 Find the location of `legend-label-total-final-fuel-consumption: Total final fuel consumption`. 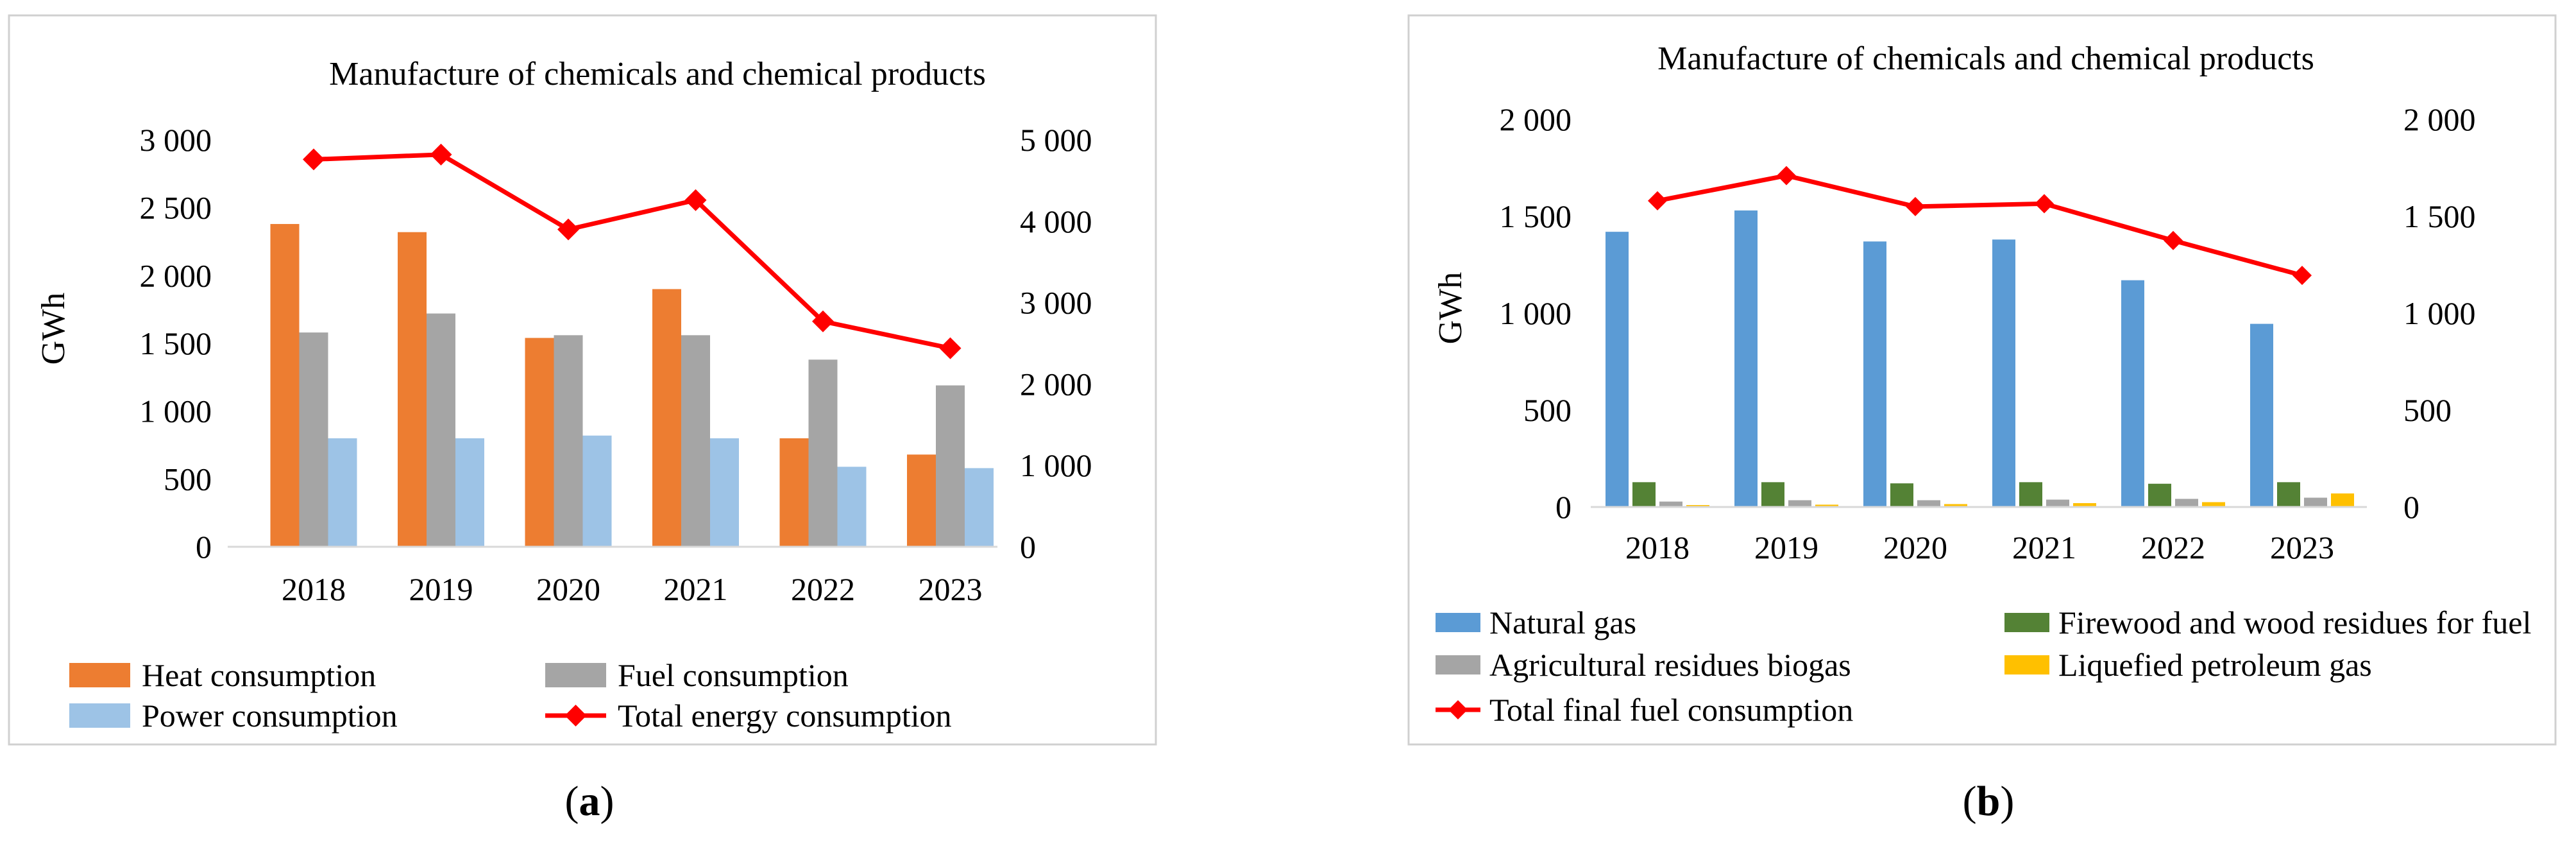

legend-label-total-final-fuel-consumption: Total final fuel consumption is located at coordinates (1671, 710).